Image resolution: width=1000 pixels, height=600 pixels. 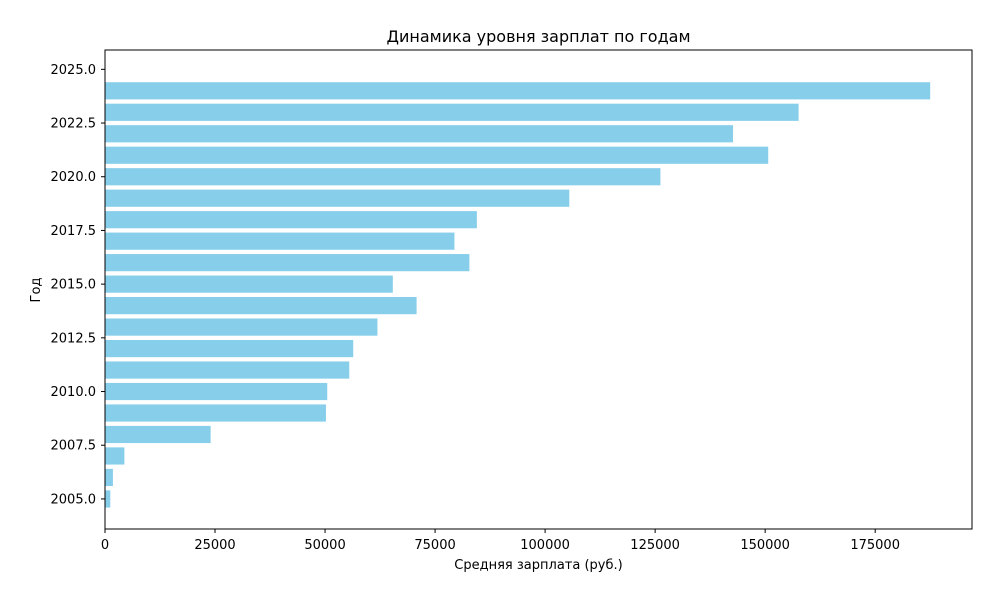 What do you see at coordinates (437, 155) in the screenshot?
I see `bar-2021` at bounding box center [437, 155].